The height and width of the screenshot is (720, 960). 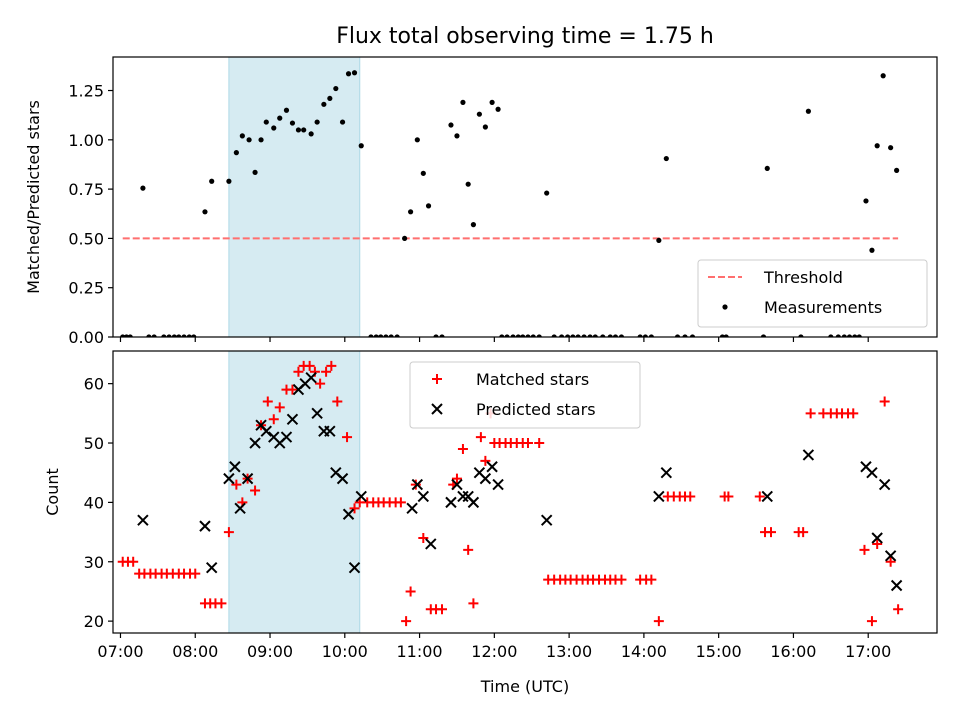 I want to click on shaded-span, so click(x=294, y=197).